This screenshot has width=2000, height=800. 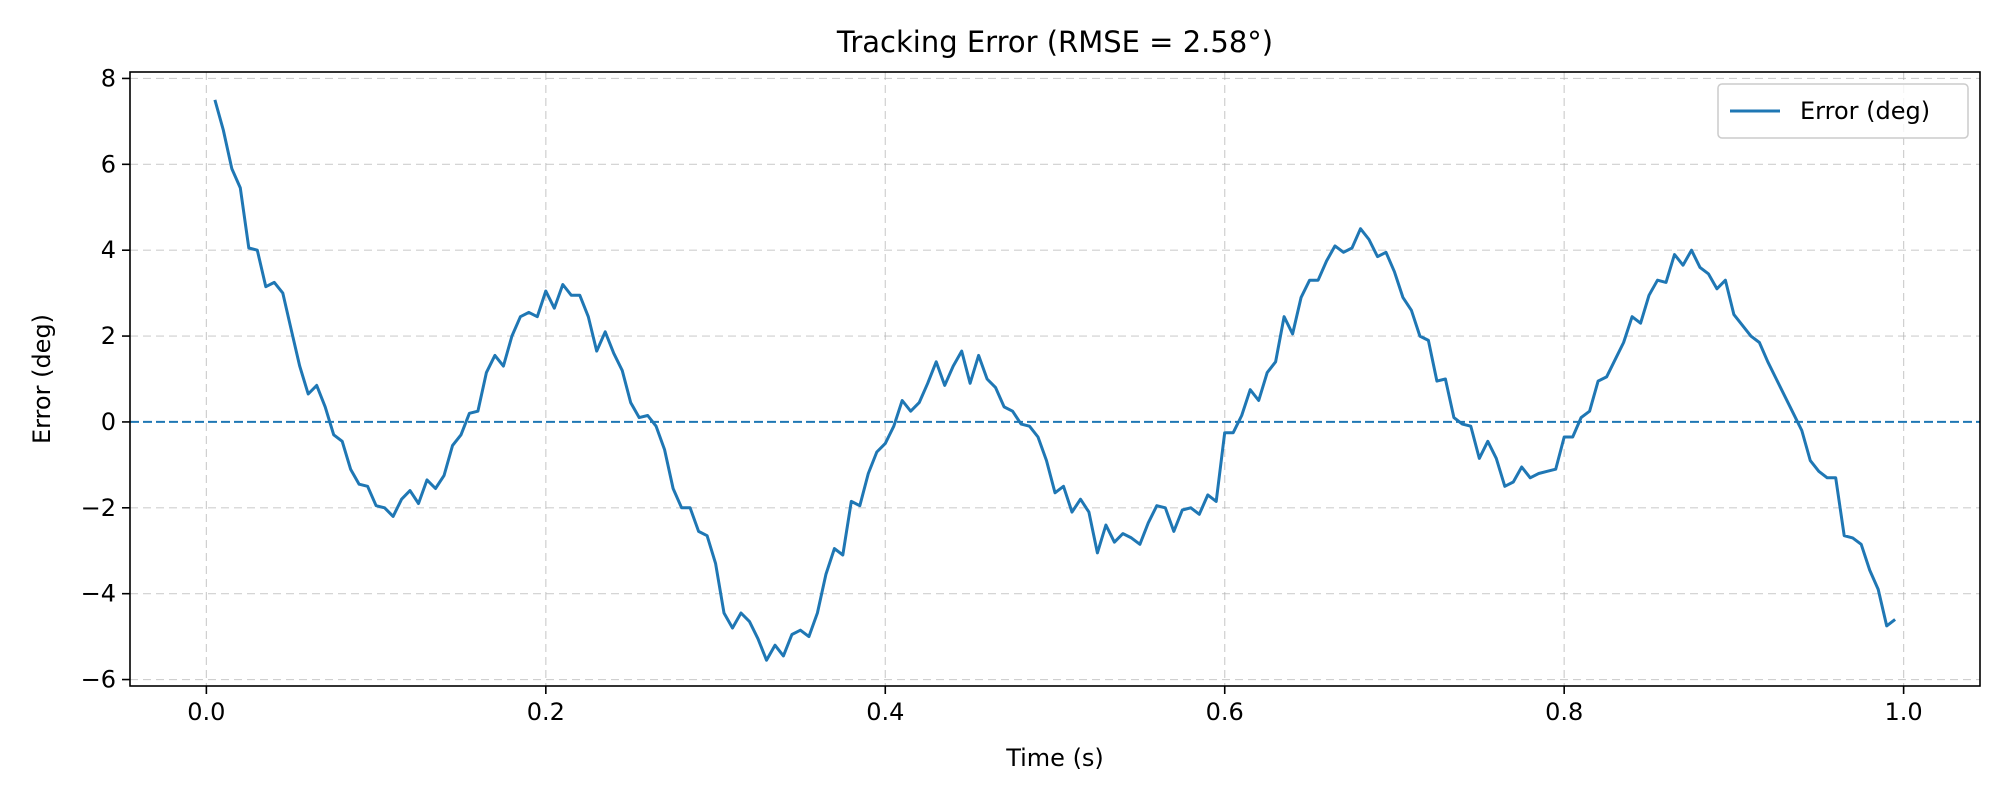 I want to click on x-axis-ticks: 0.0 0.2 0.4 0.6 0.8 1.0, so click(x=1055, y=706).